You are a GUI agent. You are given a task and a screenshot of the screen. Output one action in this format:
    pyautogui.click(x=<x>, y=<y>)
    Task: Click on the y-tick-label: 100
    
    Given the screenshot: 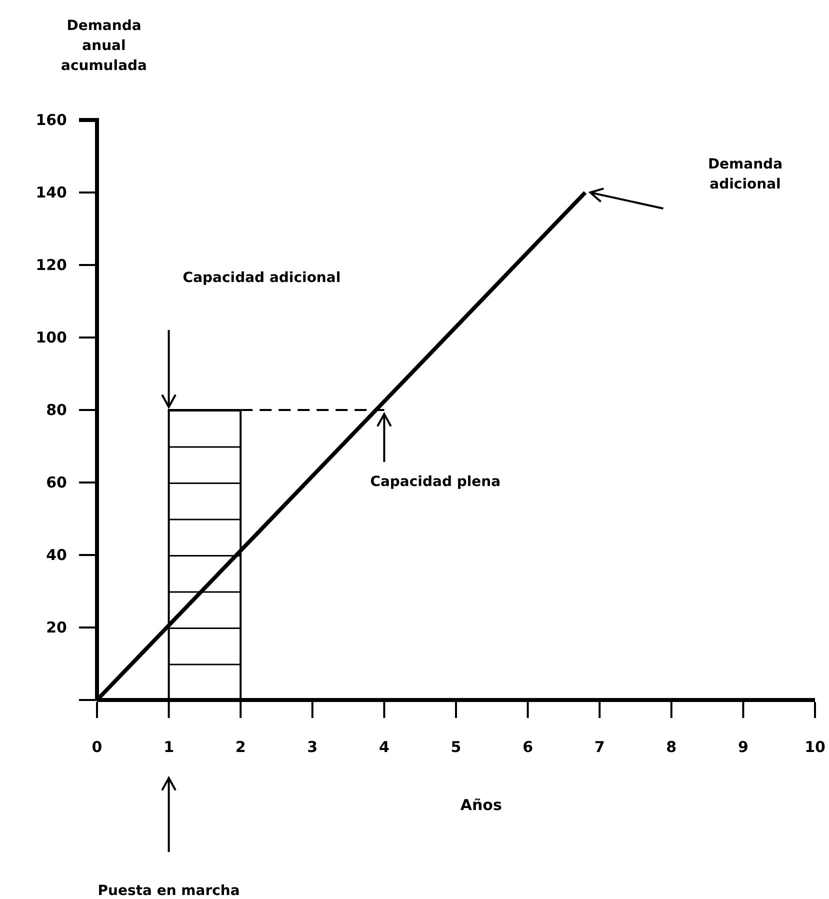 What is the action you would take?
    pyautogui.click(x=51, y=337)
    